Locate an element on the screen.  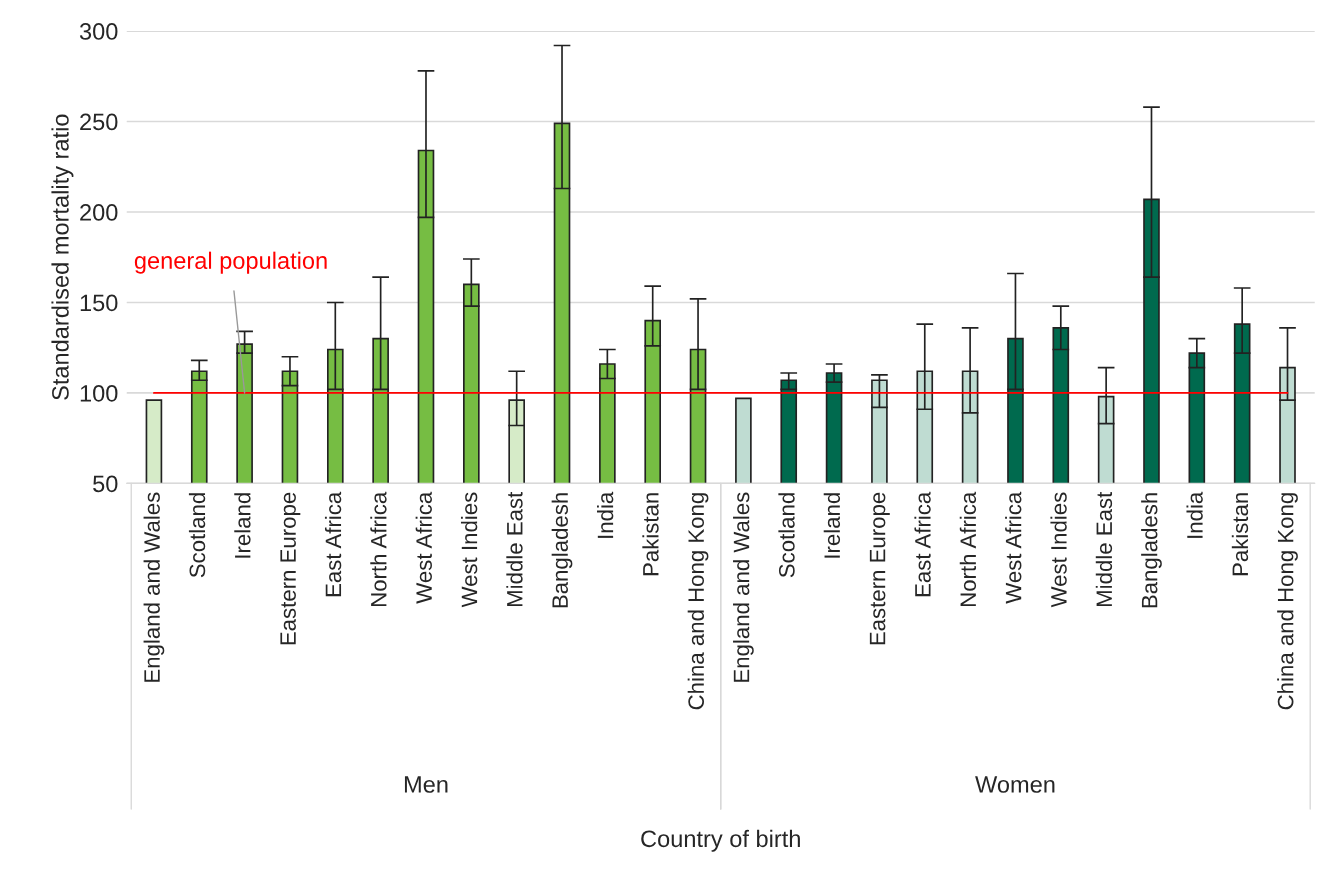
y-tick-label: 300 is located at coordinates (98, 31).